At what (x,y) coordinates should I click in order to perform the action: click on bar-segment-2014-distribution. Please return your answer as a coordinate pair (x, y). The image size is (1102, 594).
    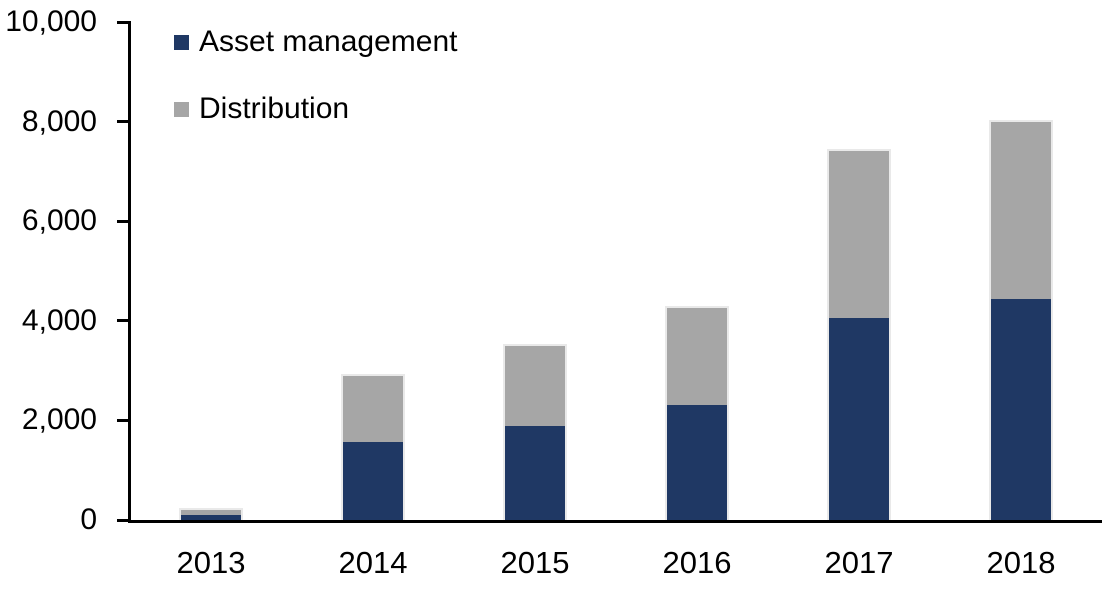
    Looking at the image, I should click on (373, 408).